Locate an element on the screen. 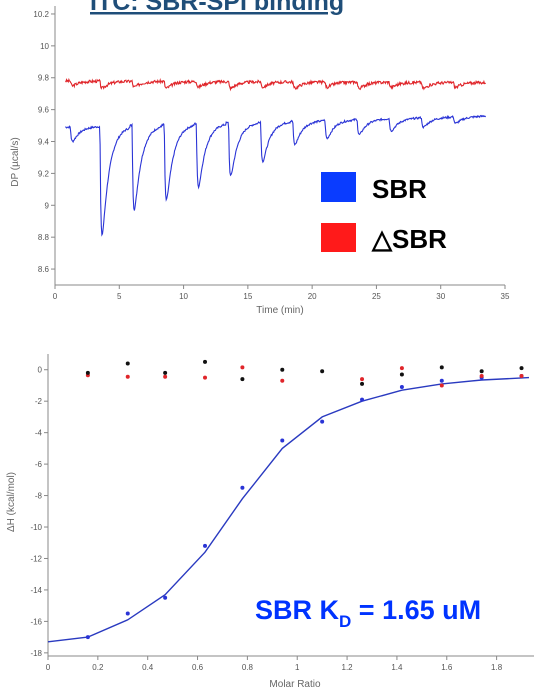  y-tick-label: -14 is located at coordinates (36, 590).